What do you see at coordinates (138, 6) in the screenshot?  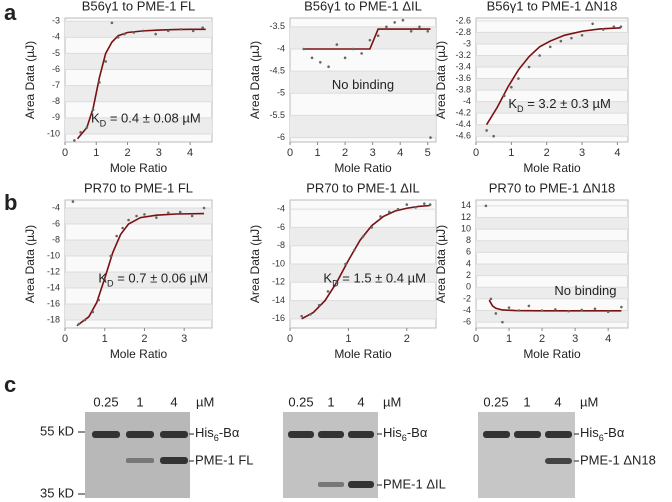 I see `chart-title: B56γ1 to PME-1 FL` at bounding box center [138, 6].